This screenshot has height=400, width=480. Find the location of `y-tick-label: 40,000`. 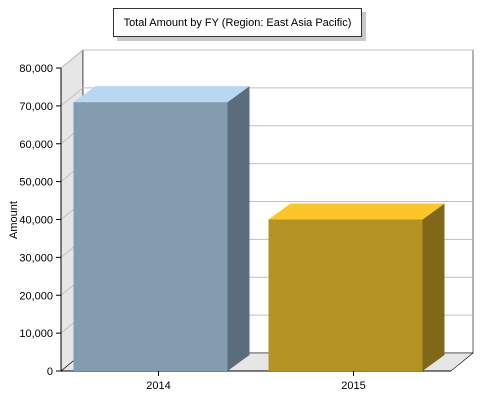

y-tick-label: 40,000 is located at coordinates (36, 221).